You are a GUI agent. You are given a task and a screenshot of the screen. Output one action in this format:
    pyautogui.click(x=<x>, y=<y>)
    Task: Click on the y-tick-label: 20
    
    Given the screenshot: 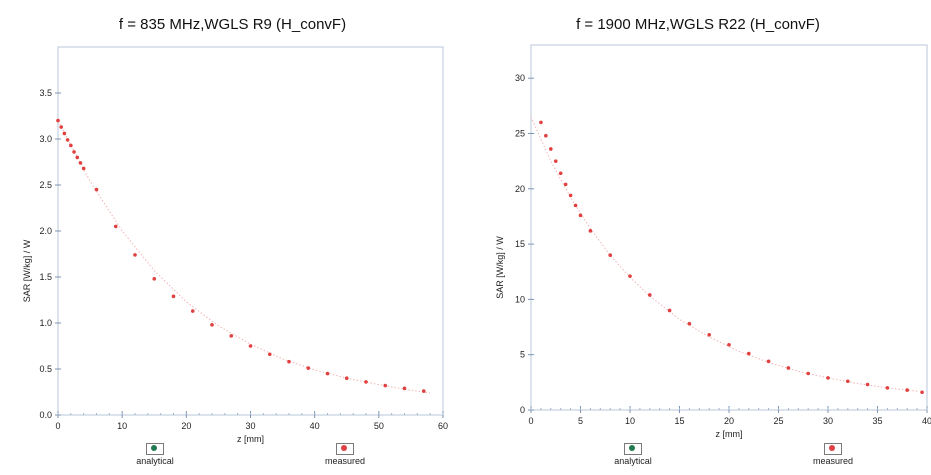 What is the action you would take?
    pyautogui.click(x=520, y=189)
    